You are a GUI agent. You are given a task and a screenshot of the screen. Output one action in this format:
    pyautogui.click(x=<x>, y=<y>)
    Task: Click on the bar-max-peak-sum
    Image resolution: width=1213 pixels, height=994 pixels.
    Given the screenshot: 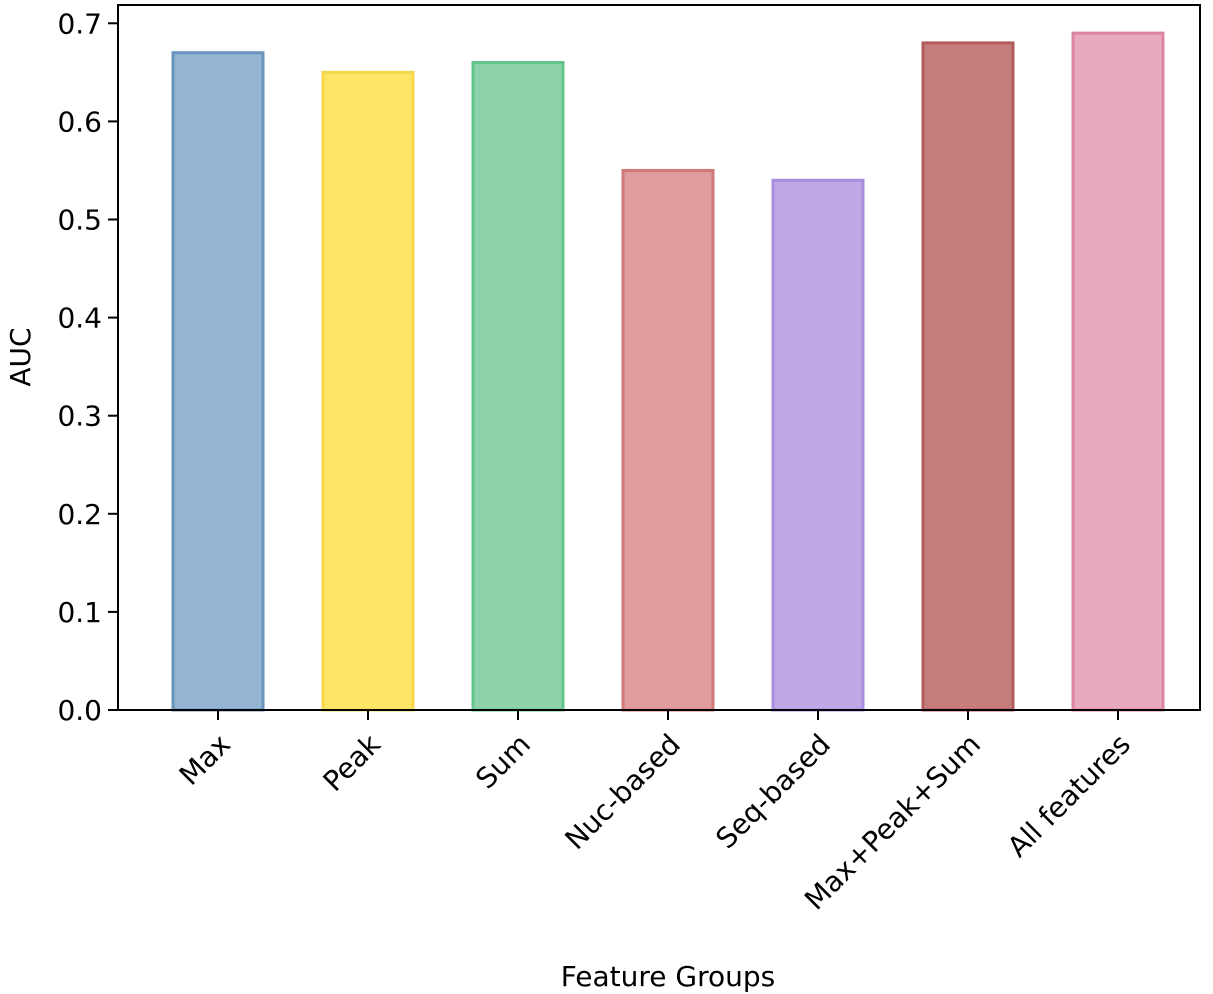 What is the action you would take?
    pyautogui.click(x=968, y=376)
    